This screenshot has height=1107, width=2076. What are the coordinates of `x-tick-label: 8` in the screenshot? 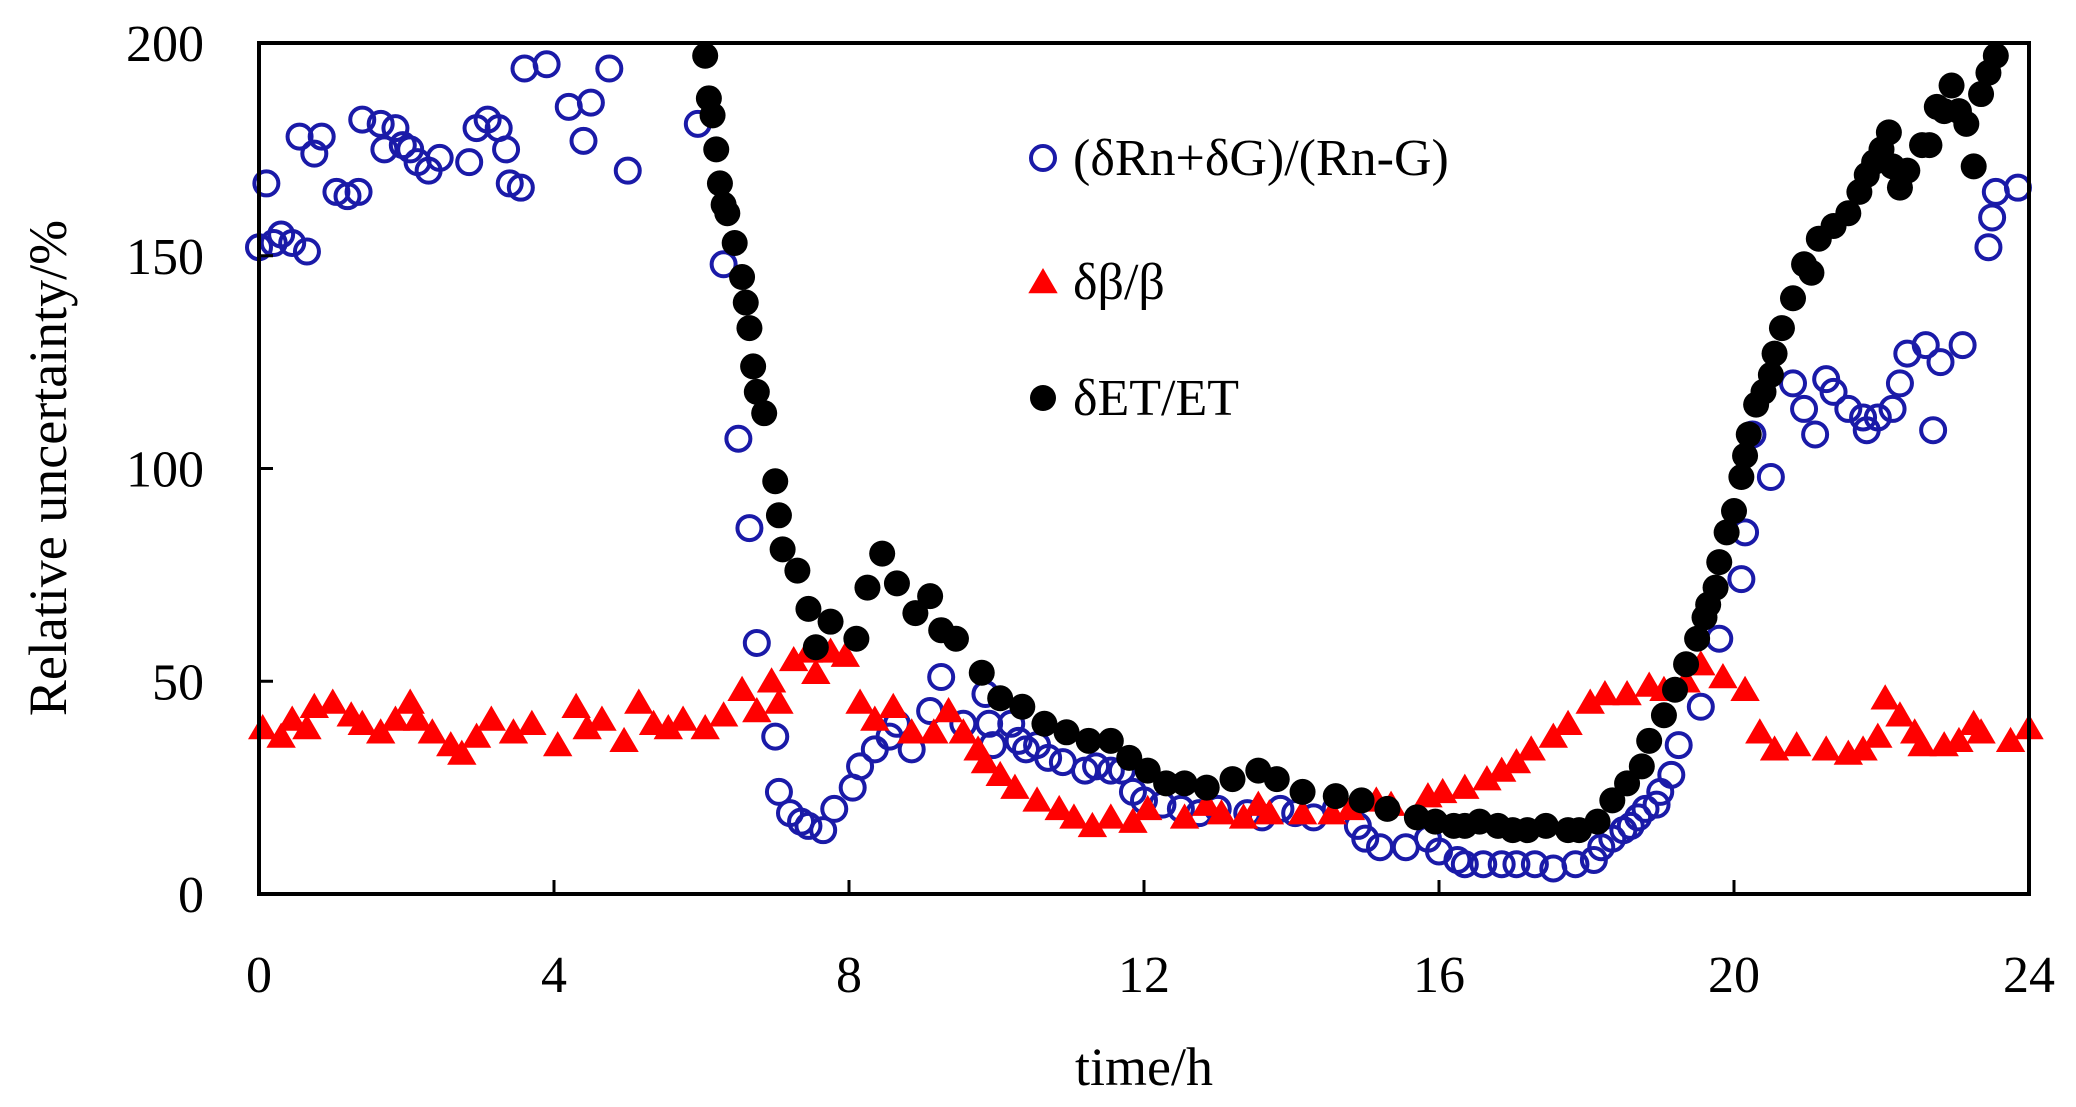 It's located at (849, 975).